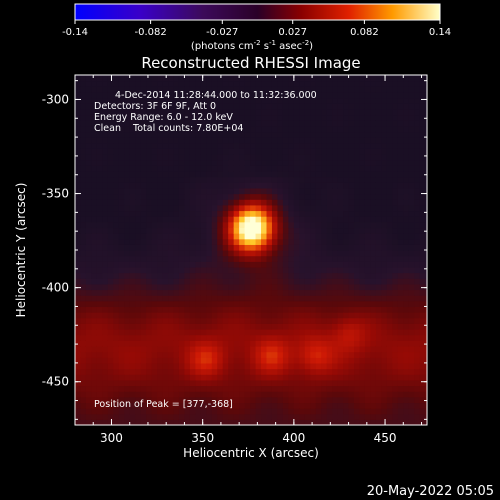 The width and height of the screenshot is (500, 500). I want to click on annotation-energy: Energy Range: 6.0 - 12.0 keV, so click(163, 117).